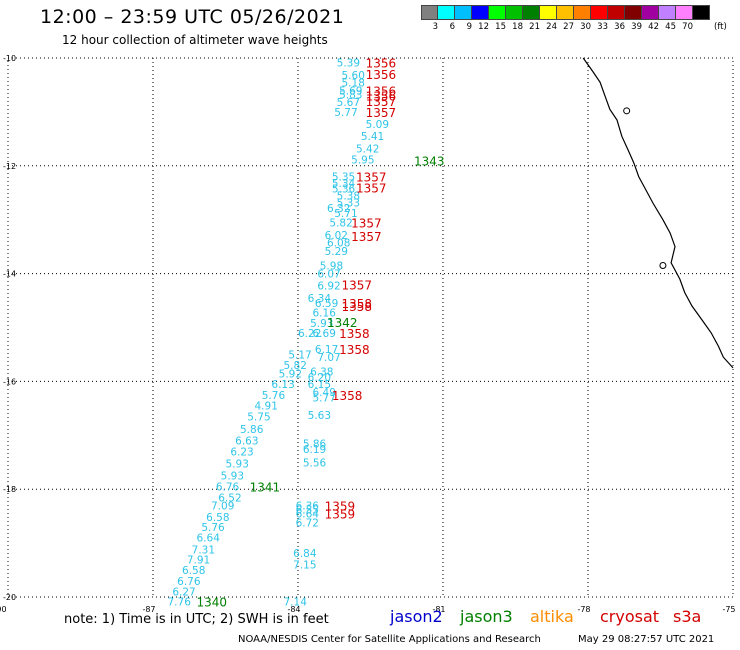 The image size is (740, 650). Describe the element at coordinates (342, 323) in the screenshot. I see `pass-time-label: 1342` at that location.